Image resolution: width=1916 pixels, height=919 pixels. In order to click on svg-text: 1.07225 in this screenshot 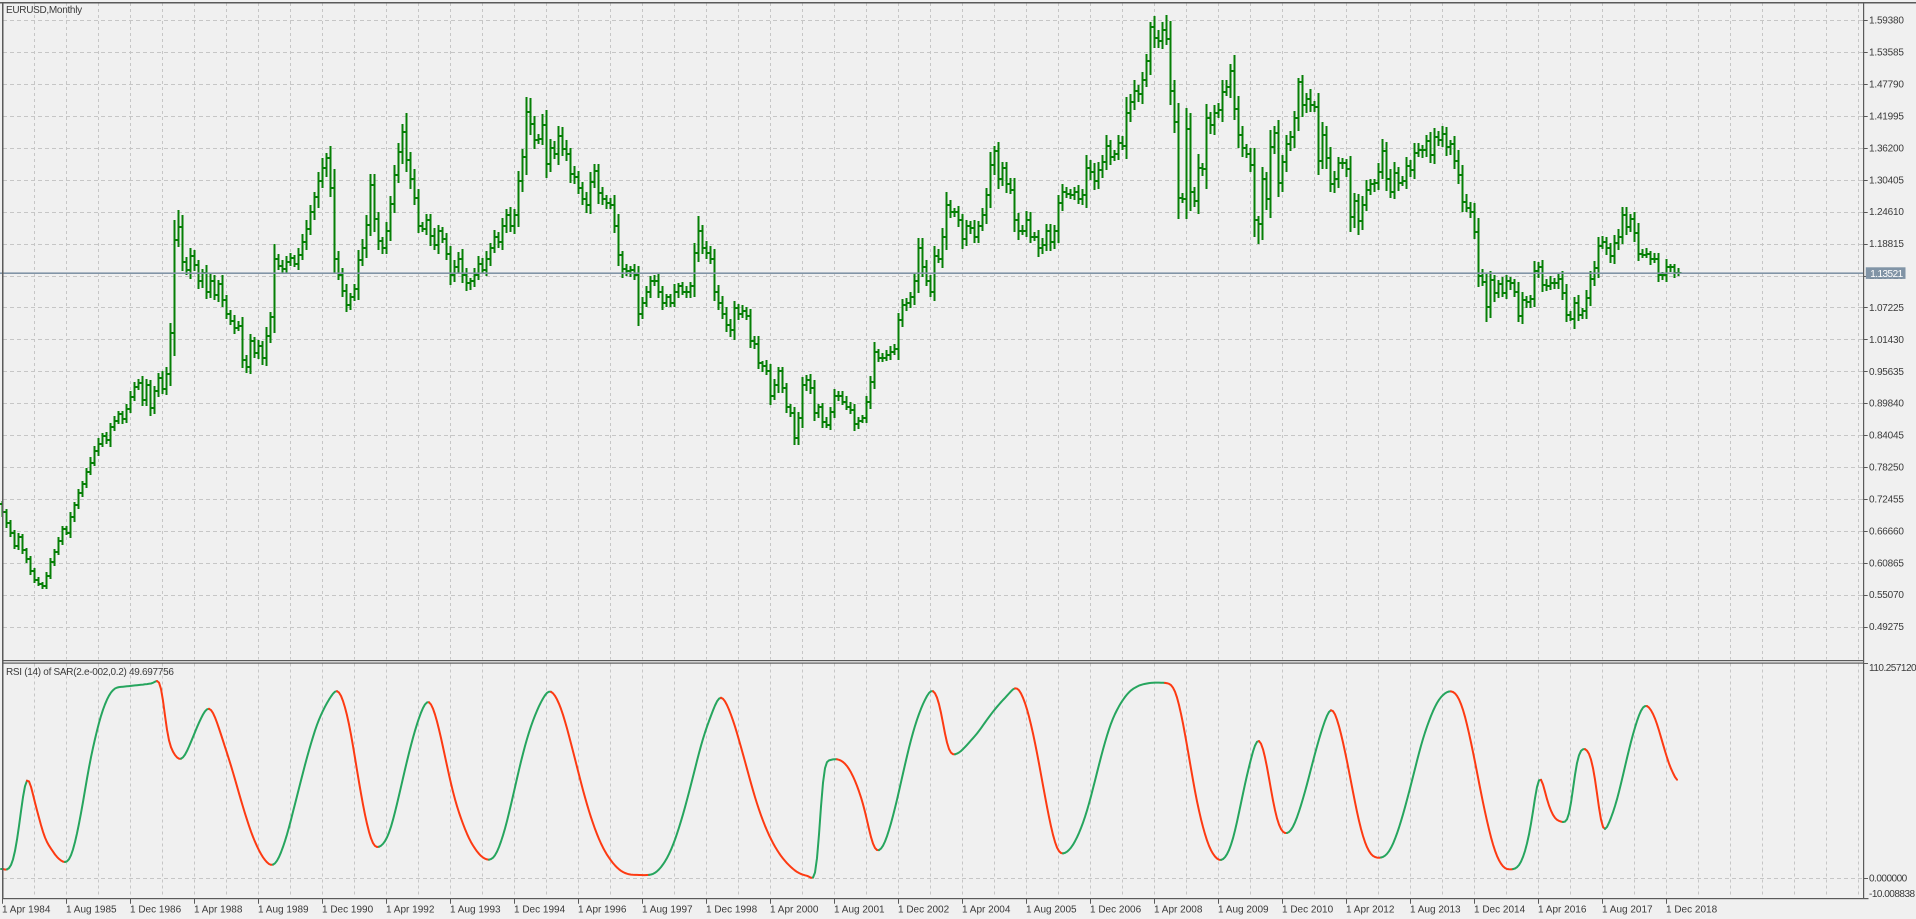, I will do `click(1886, 308)`.